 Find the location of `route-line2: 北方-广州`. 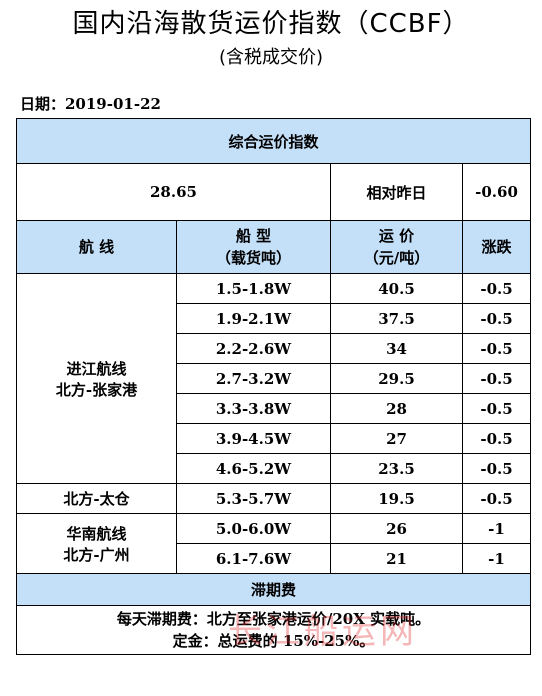

route-line2: 北方-广州 is located at coordinates (96, 554).